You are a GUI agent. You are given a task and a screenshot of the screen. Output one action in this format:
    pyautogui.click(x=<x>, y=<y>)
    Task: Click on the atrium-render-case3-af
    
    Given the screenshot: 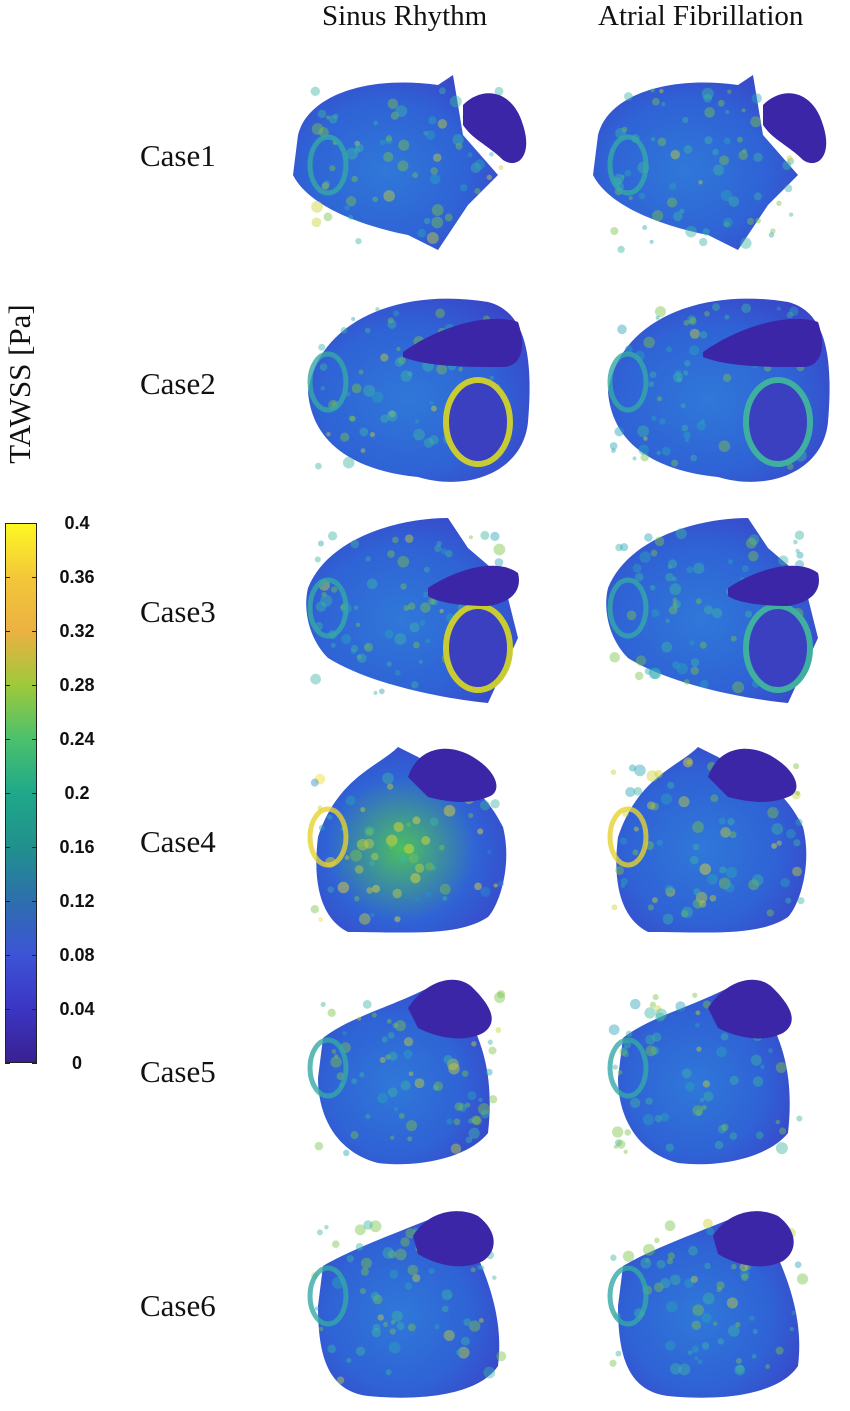 What is the action you would take?
    pyautogui.click(x=715, y=615)
    